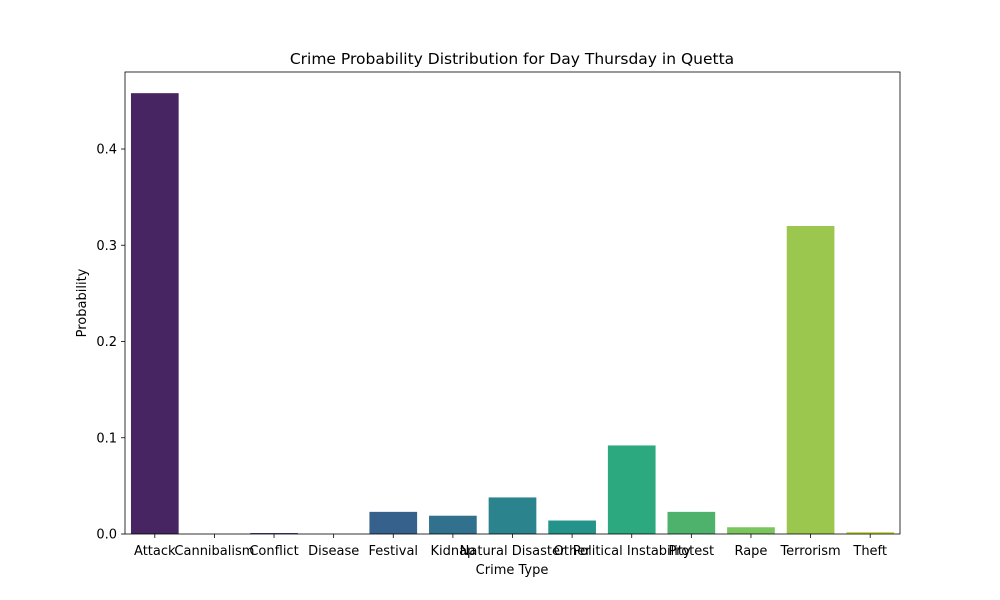 The height and width of the screenshot is (600, 1000). I want to click on x-tick-label: Terrorism, so click(809, 551).